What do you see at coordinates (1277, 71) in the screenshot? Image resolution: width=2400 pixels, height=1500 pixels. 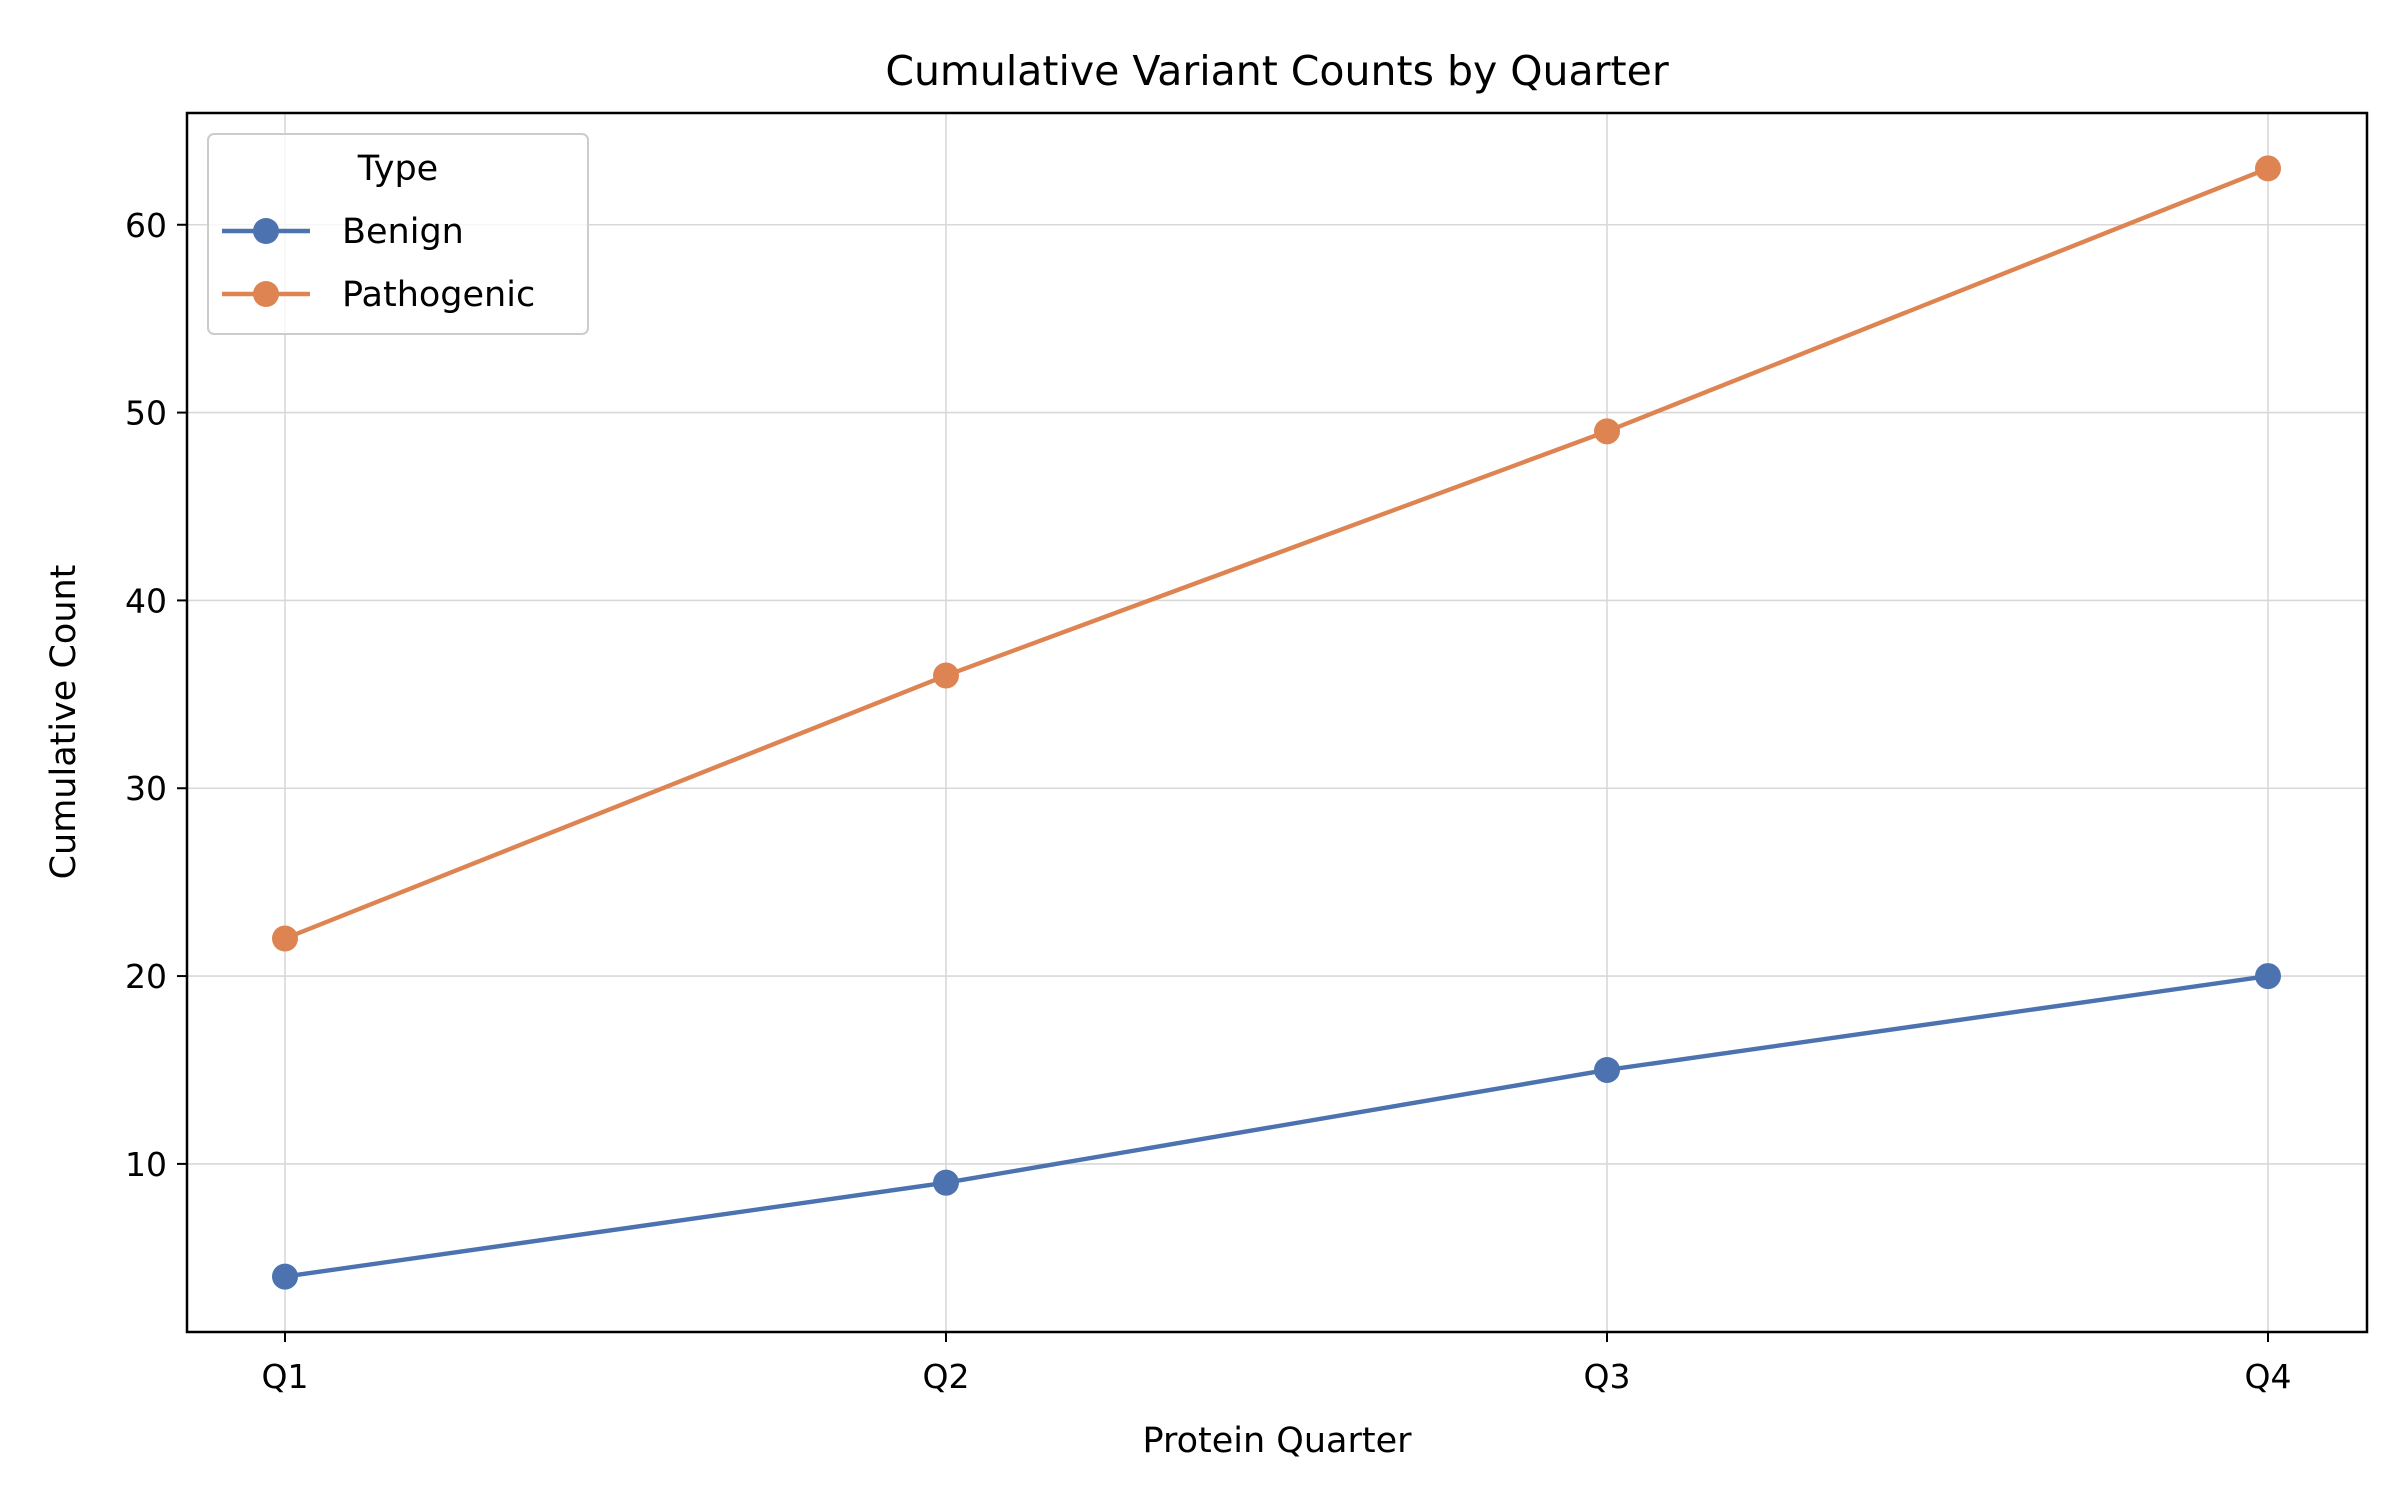 I see `chart-title: Cumulative Variant Counts by Quarter` at bounding box center [1277, 71].